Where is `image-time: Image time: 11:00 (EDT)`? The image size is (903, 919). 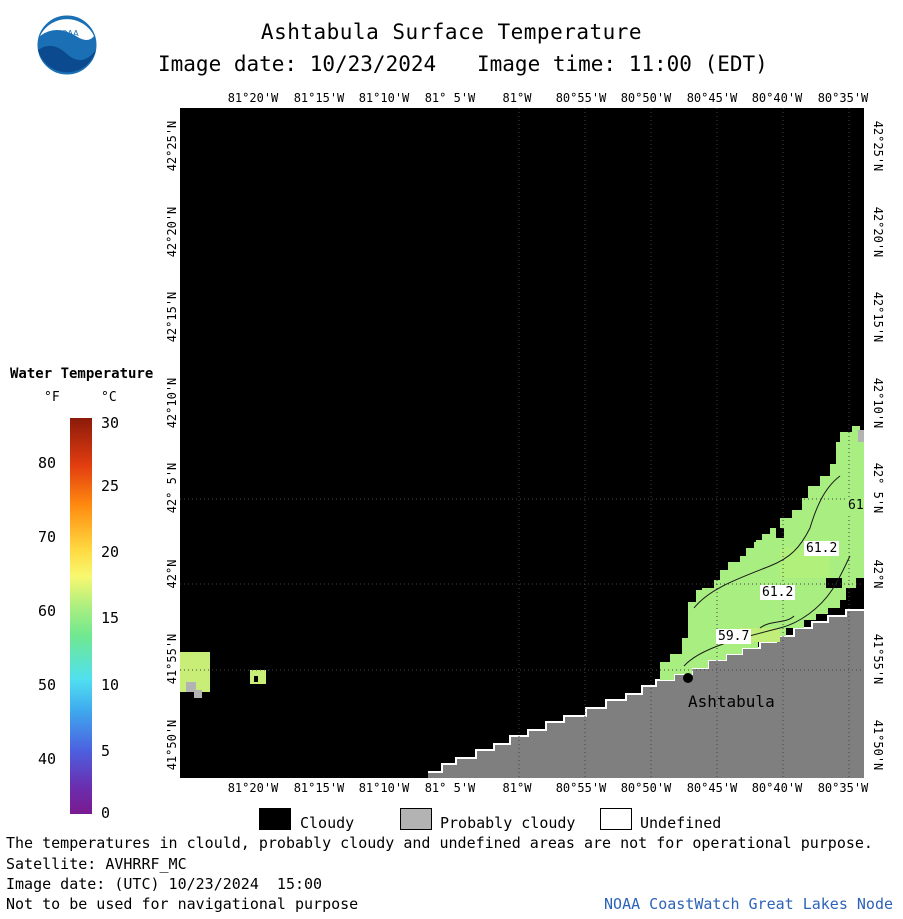
image-time: Image time: 11:00 (EDT) is located at coordinates (622, 64).